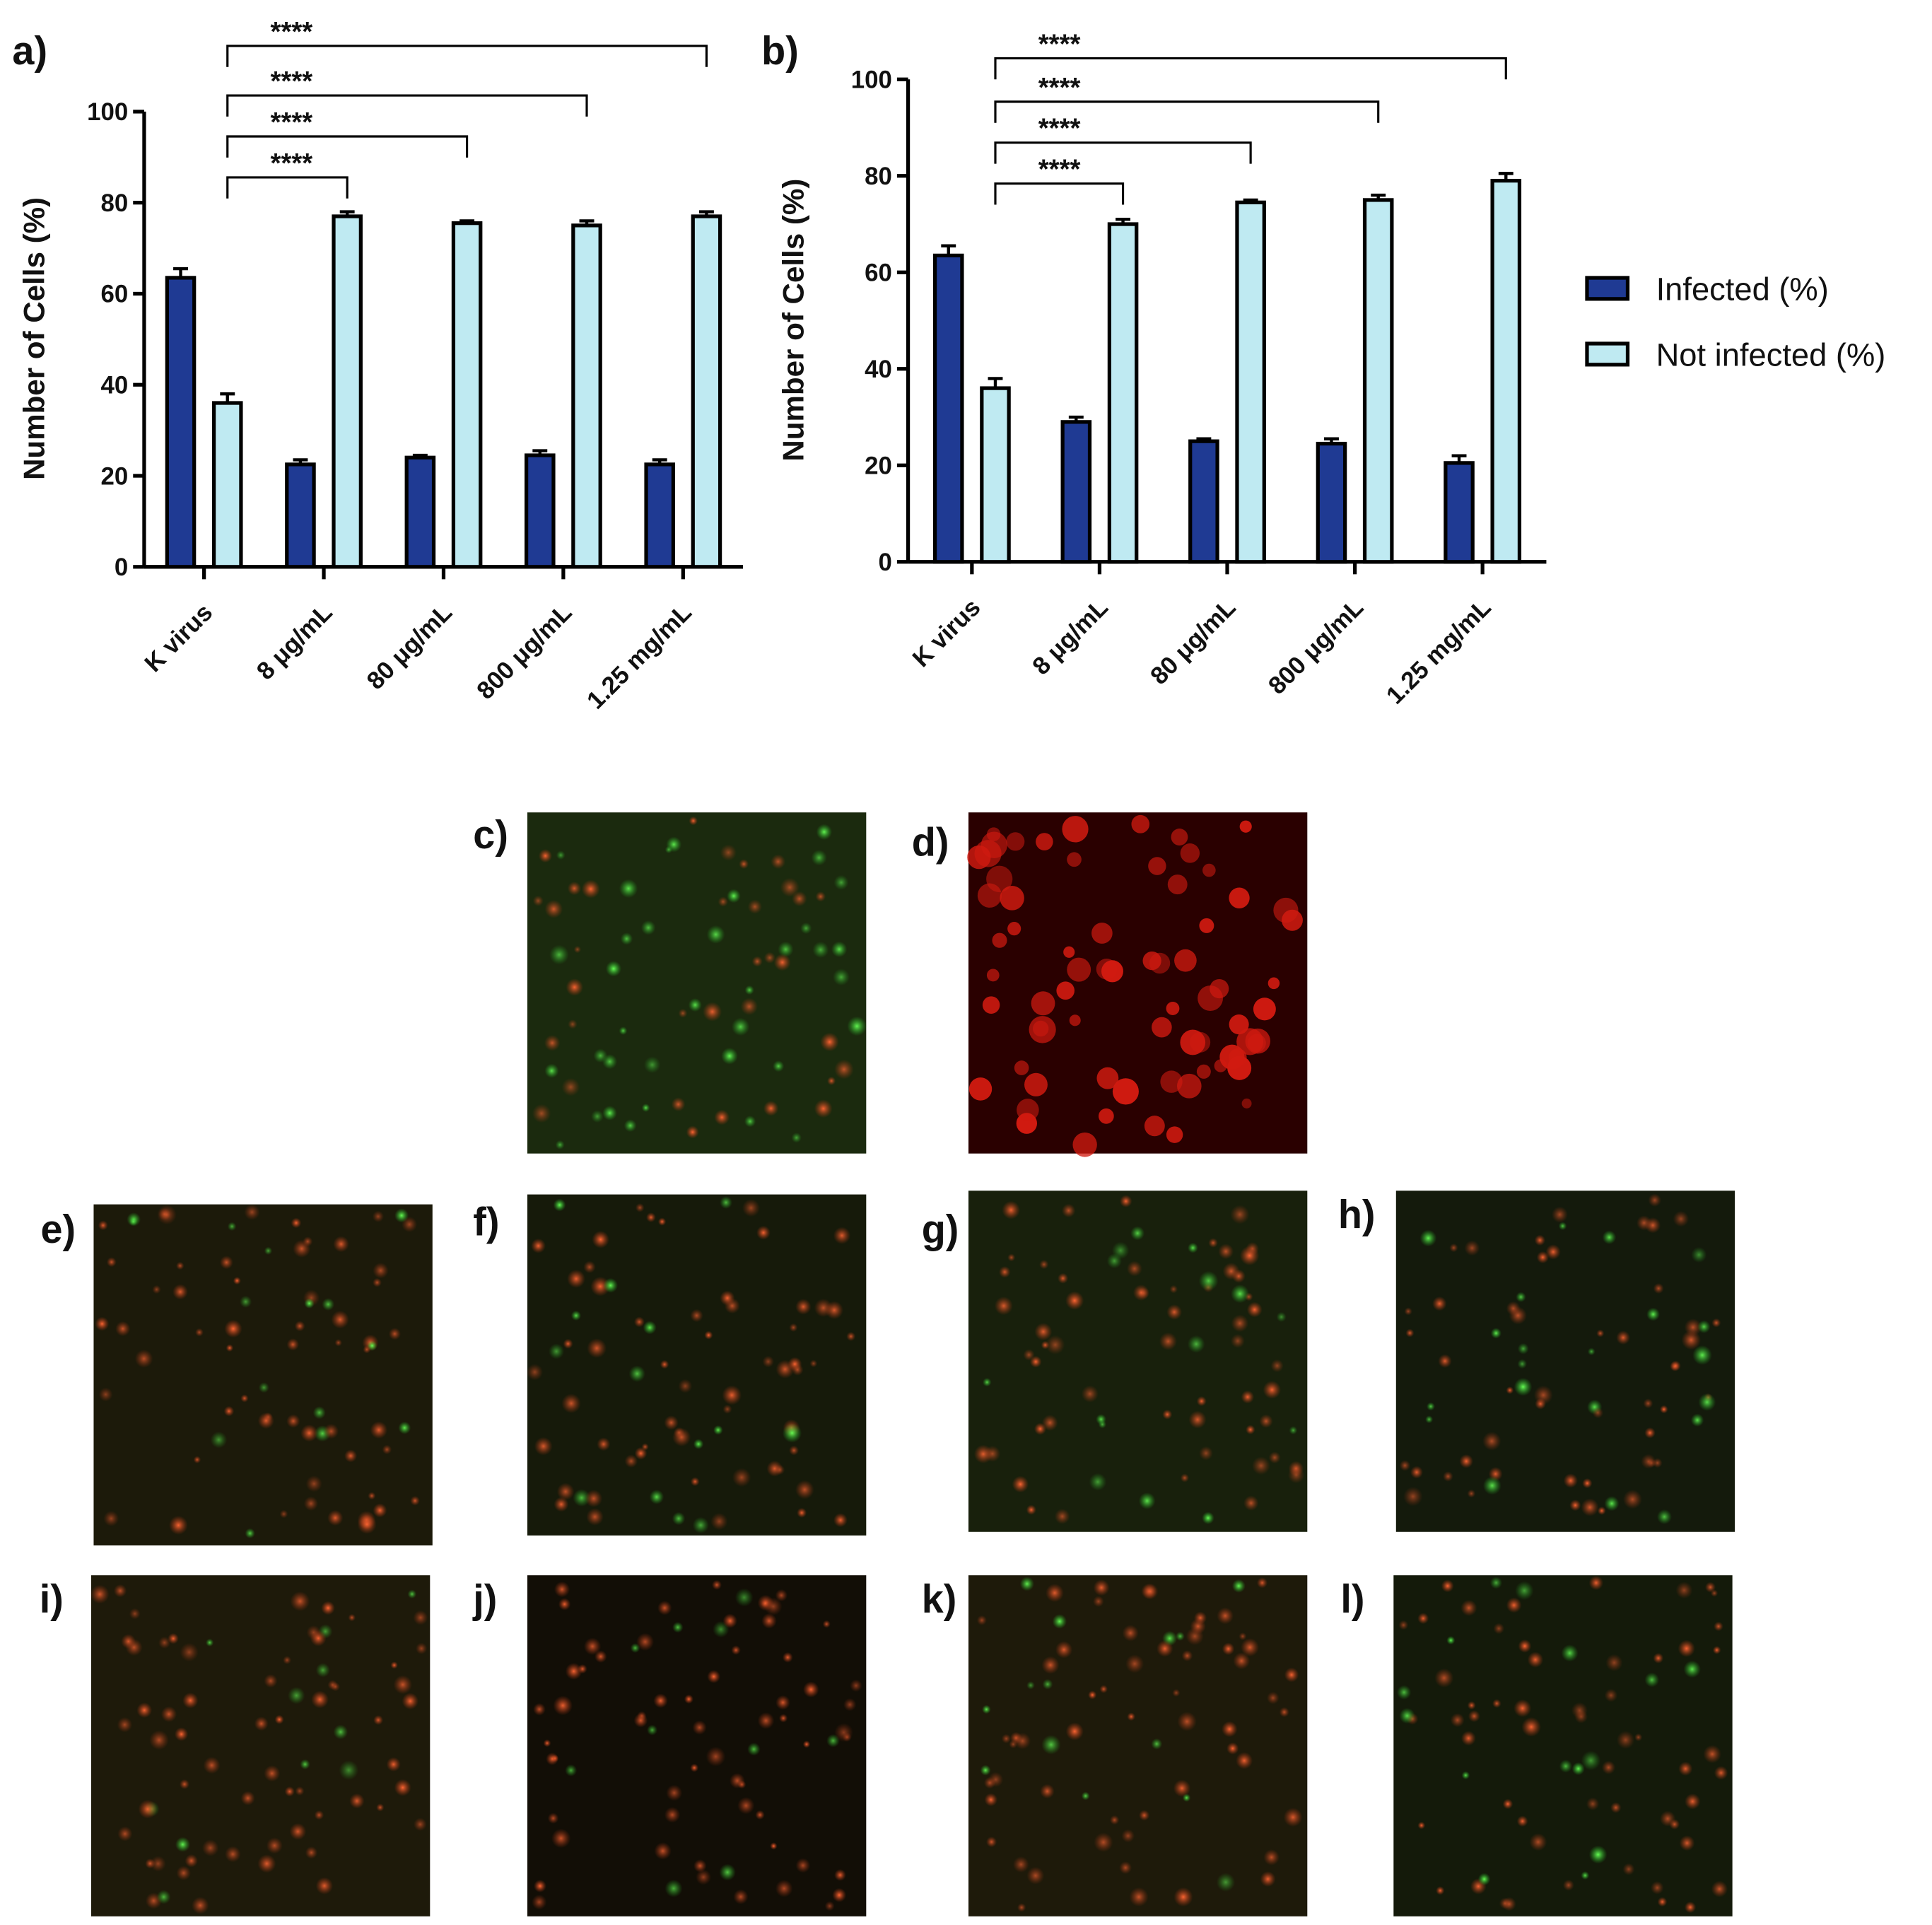 The image size is (1932, 1925). Describe the element at coordinates (946, 632) in the screenshot. I see `x-tick-label: K virus` at that location.